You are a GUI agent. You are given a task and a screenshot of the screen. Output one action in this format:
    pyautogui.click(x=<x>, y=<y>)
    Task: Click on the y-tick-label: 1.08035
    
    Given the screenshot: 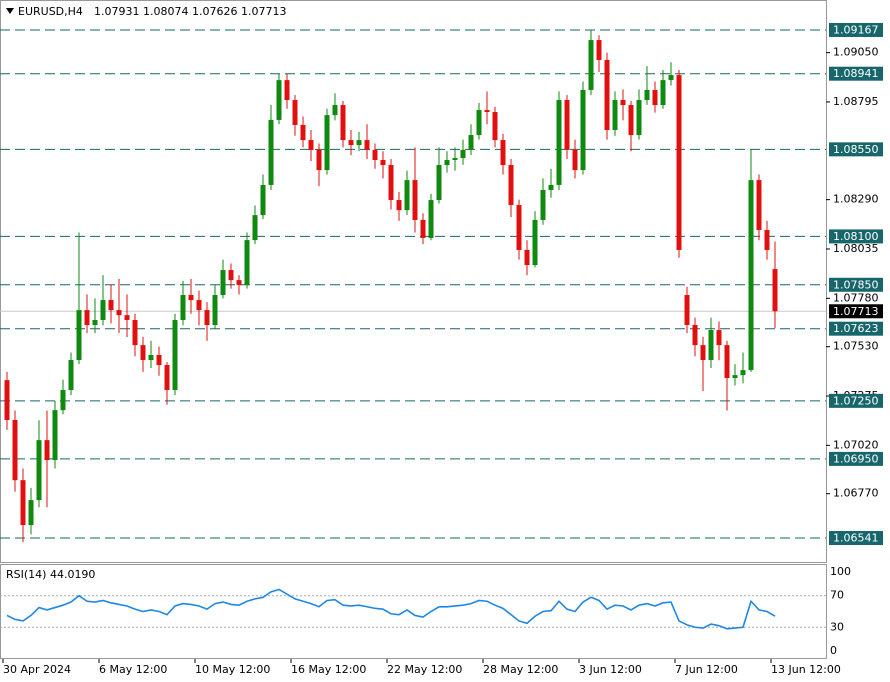 What is the action you would take?
    pyautogui.click(x=856, y=248)
    